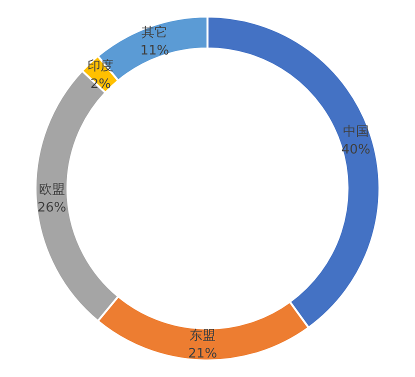  Describe the element at coordinates (155, 51) in the screenshot. I see `data-label: 11%` at that location.